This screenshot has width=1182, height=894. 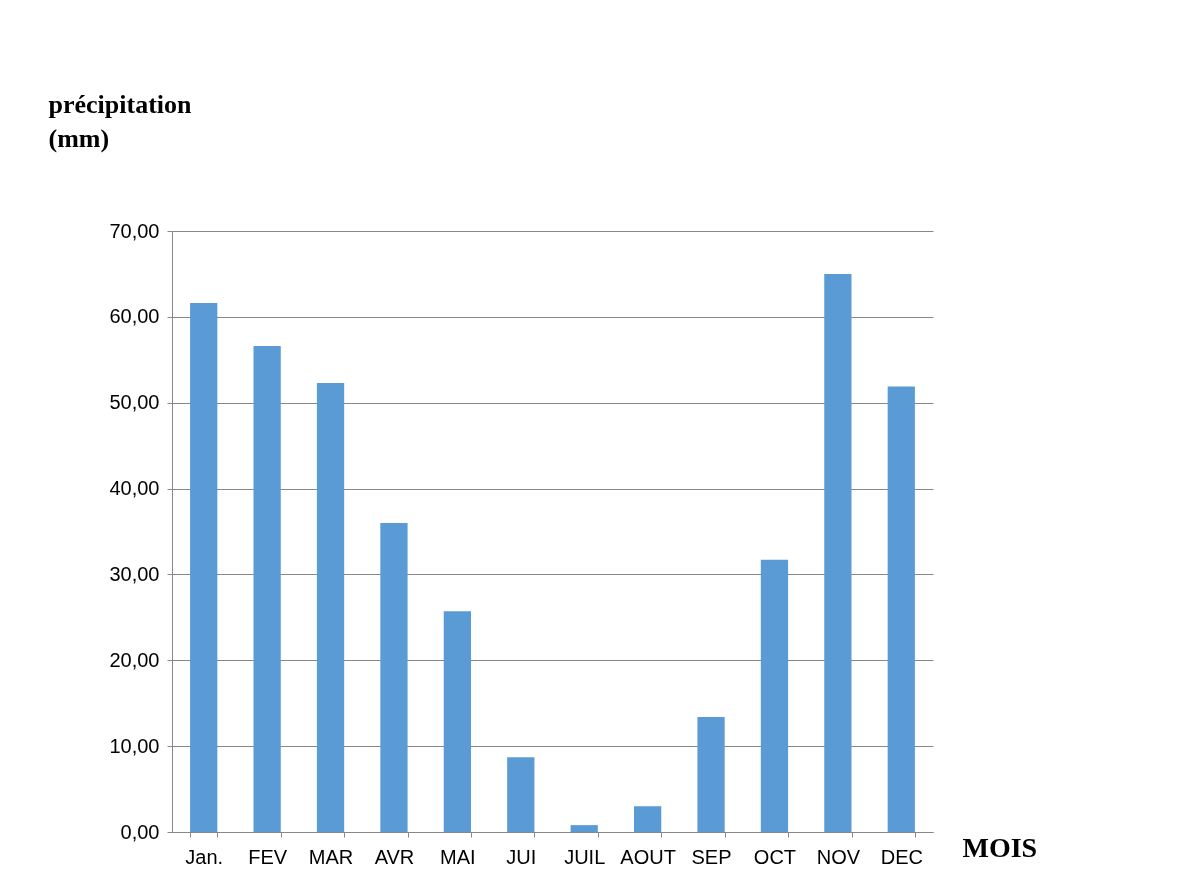 What do you see at coordinates (901, 856) in the screenshot?
I see `x-tick-label: DEC` at bounding box center [901, 856].